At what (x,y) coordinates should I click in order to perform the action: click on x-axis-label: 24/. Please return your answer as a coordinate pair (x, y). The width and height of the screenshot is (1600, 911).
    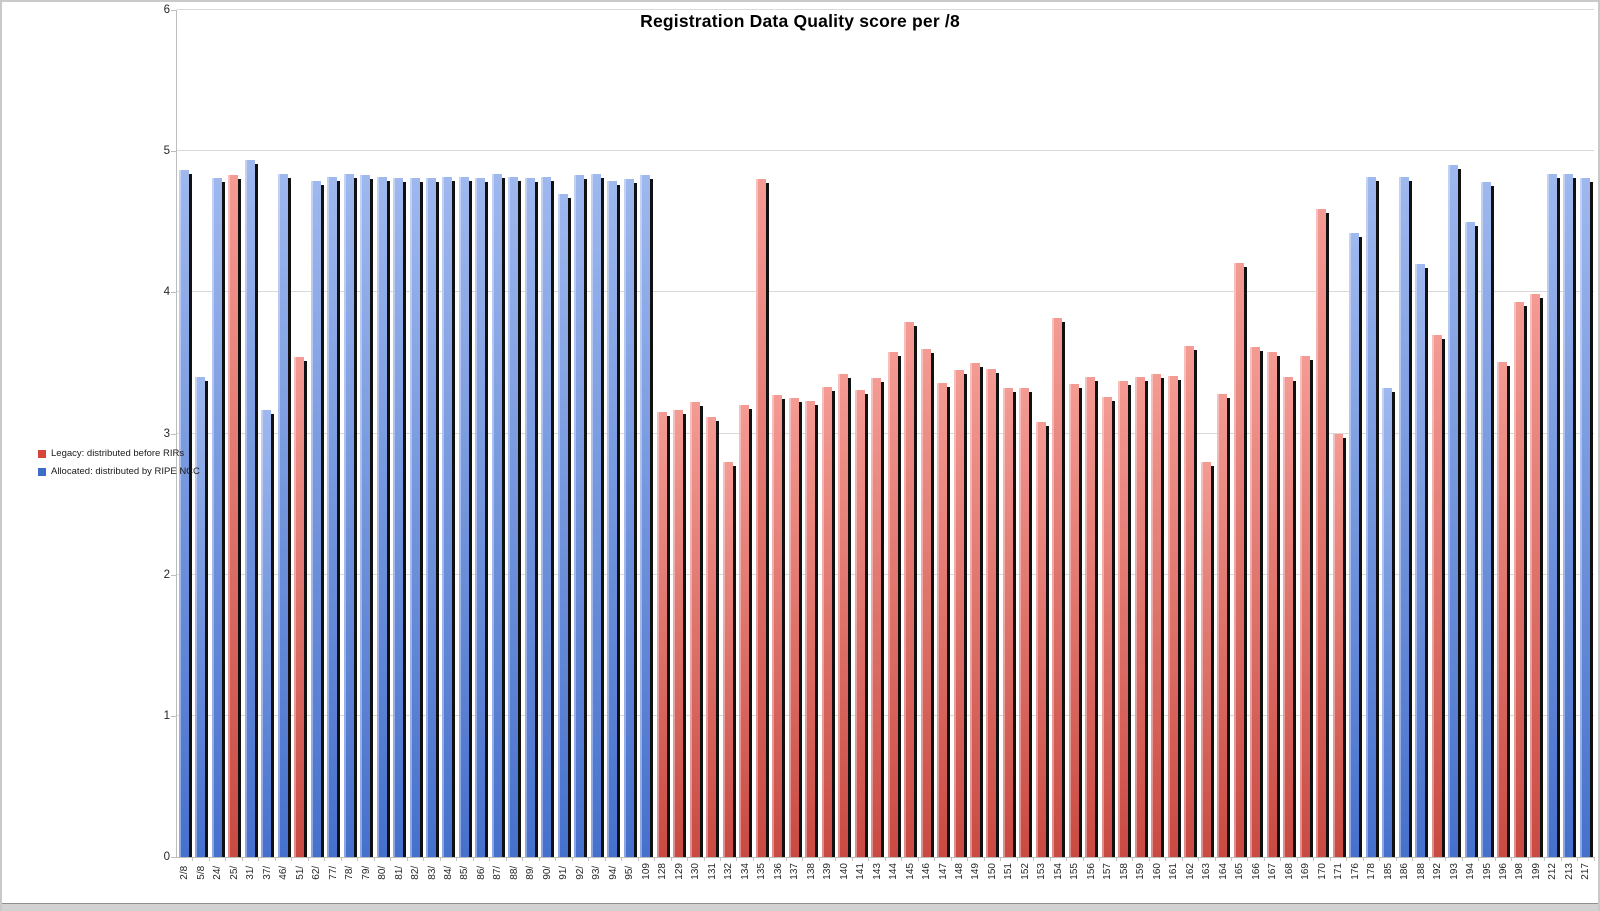
    Looking at the image, I should click on (218, 872).